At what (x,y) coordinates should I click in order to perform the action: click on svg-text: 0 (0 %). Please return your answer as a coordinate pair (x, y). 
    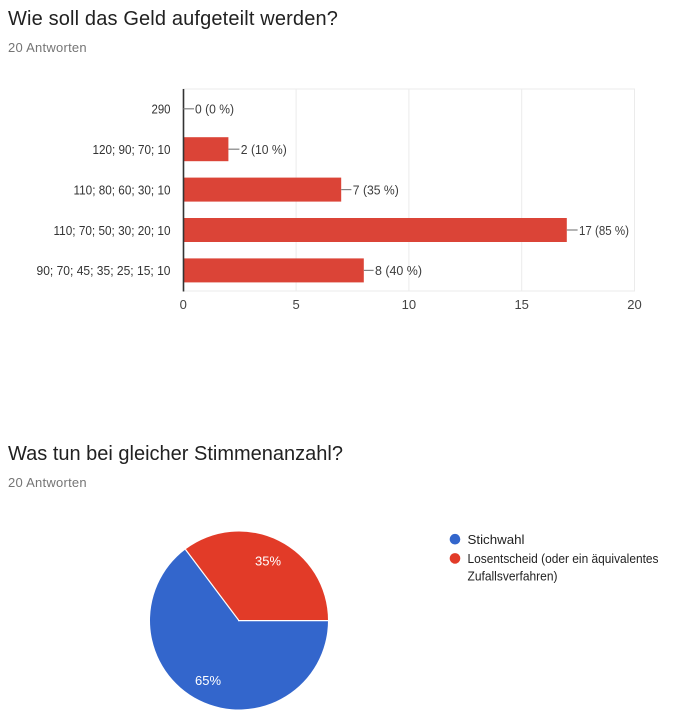
    Looking at the image, I should click on (214, 109).